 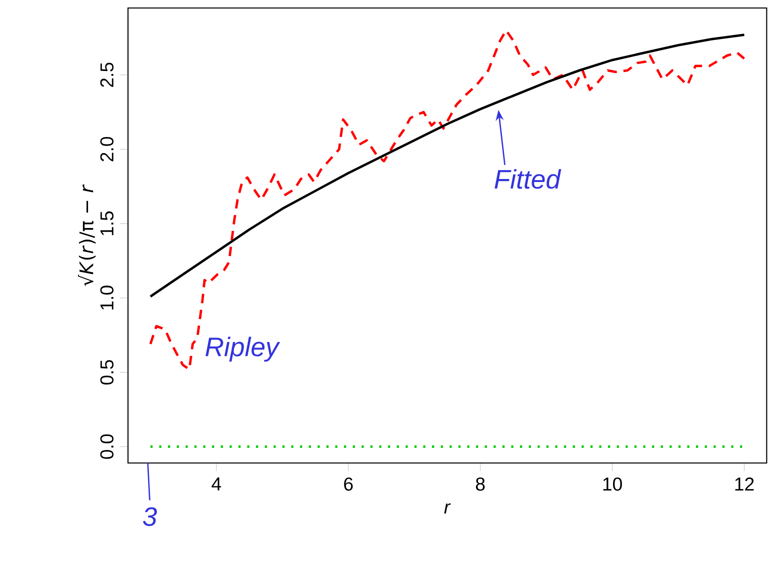 What do you see at coordinates (107, 74) in the screenshot?
I see `y-tick-label: 2.5` at bounding box center [107, 74].